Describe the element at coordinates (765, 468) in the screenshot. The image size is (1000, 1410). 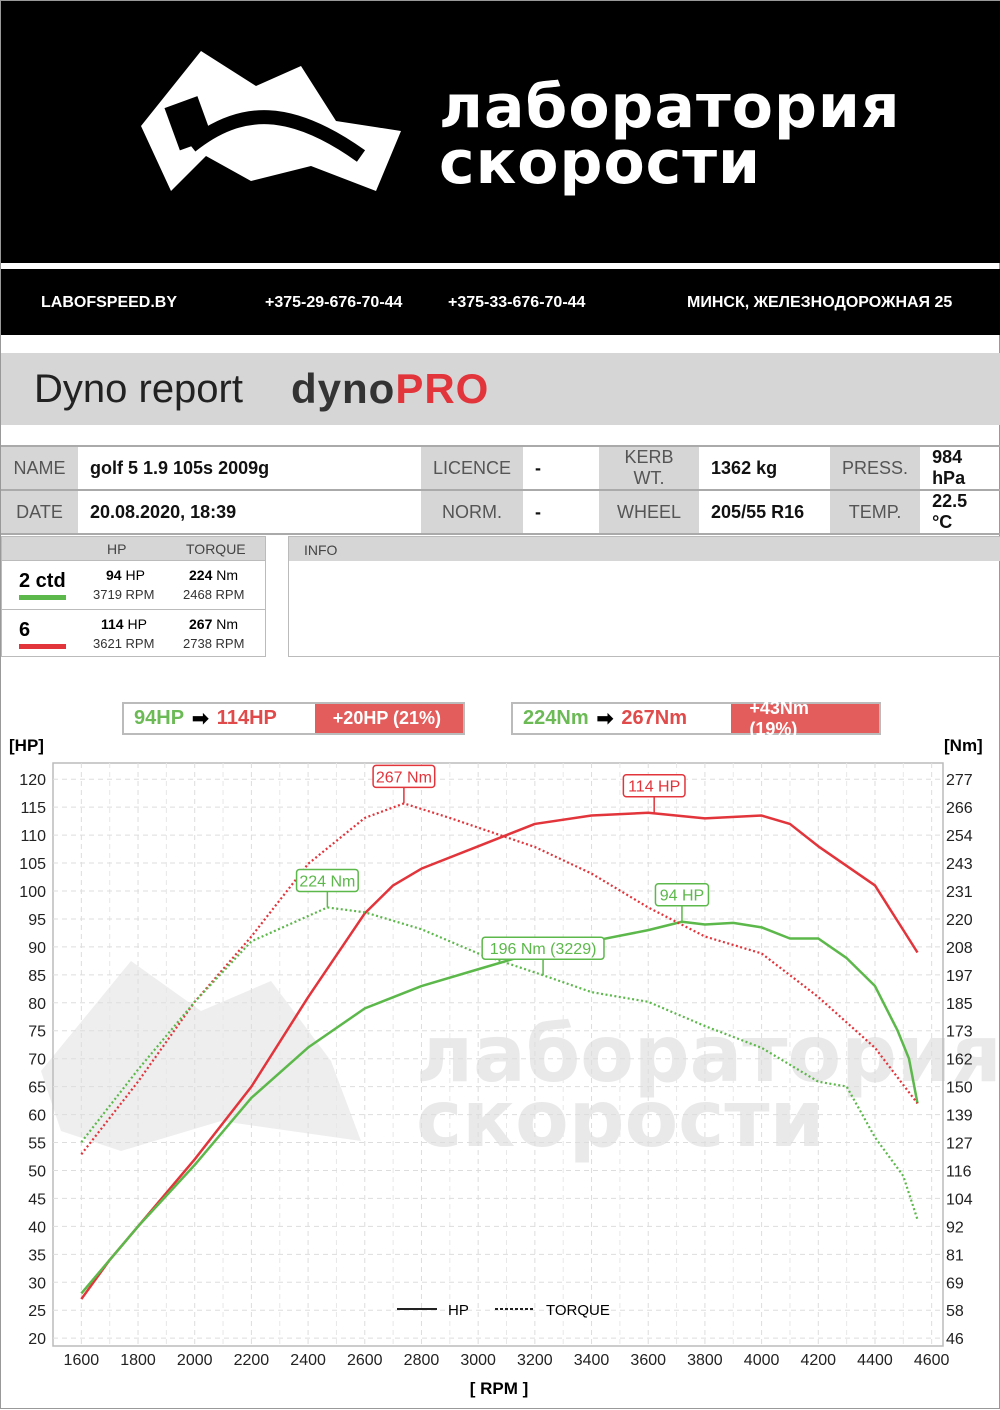
I see `kerb-value: 1362 kg` at that location.